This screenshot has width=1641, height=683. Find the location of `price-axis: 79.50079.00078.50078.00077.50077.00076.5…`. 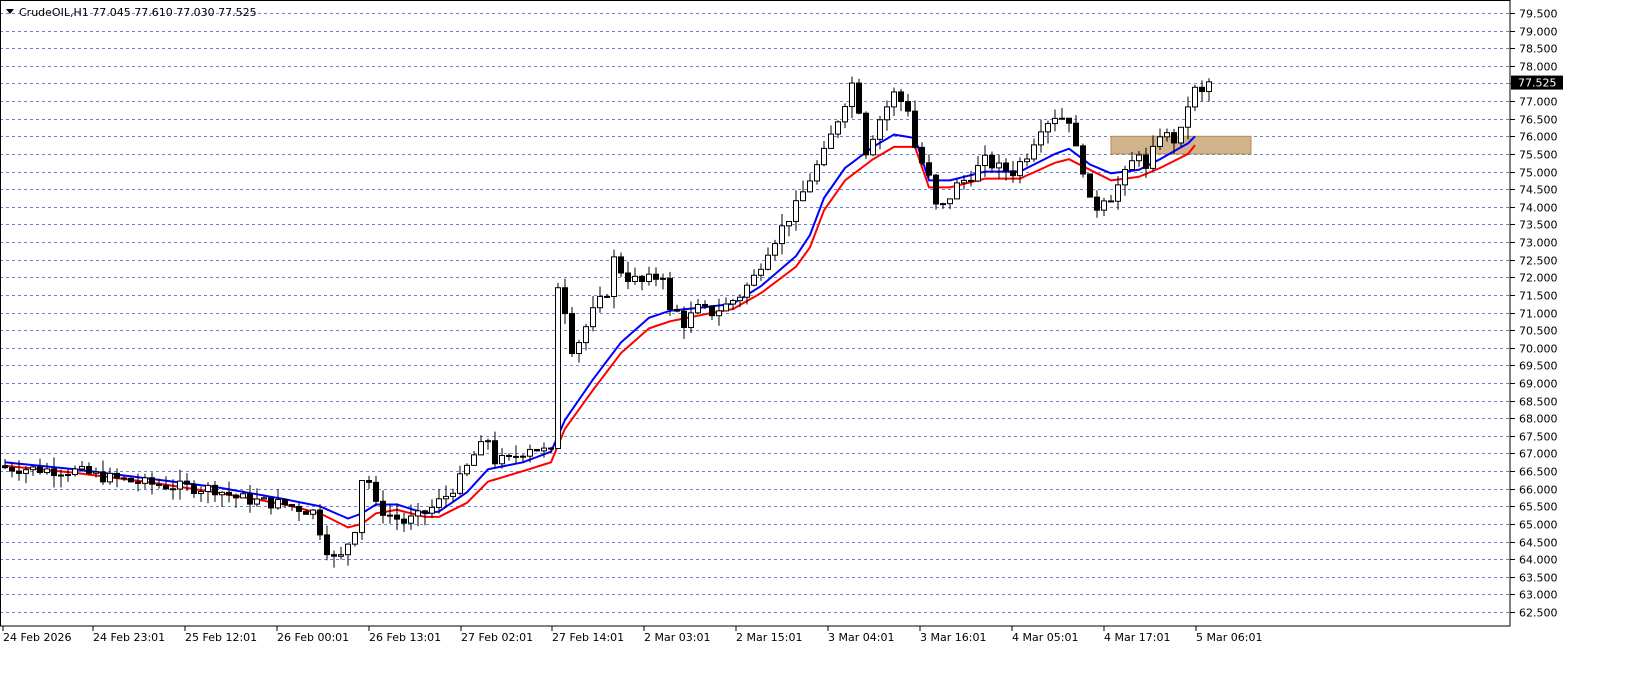

price-axis: 79.50079.00078.50078.00077.50077.00076.5… is located at coordinates (1536, 314).